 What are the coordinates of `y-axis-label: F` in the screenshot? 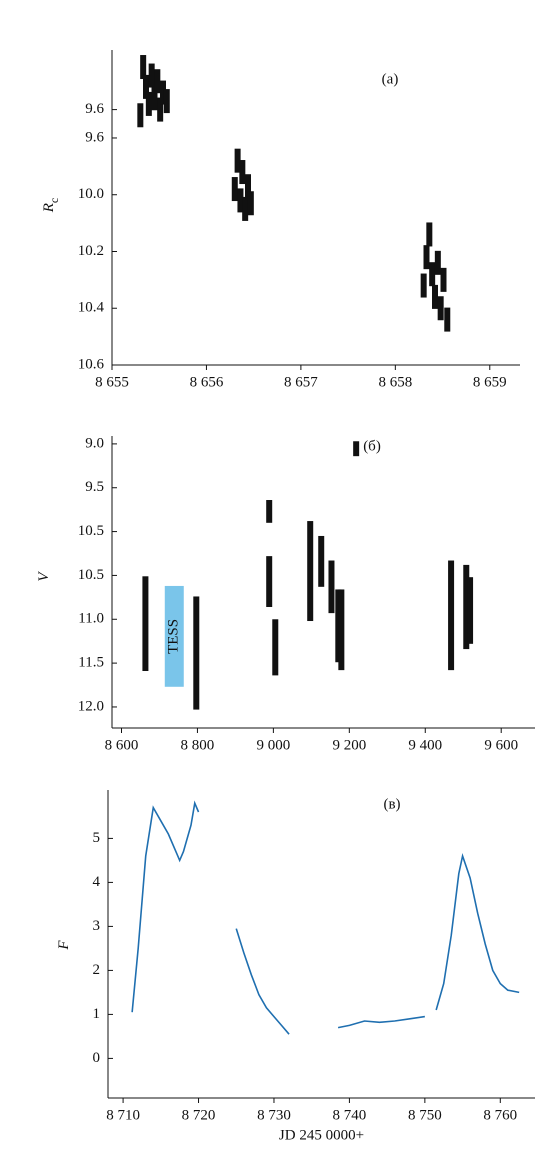 It's located at (64, 945).